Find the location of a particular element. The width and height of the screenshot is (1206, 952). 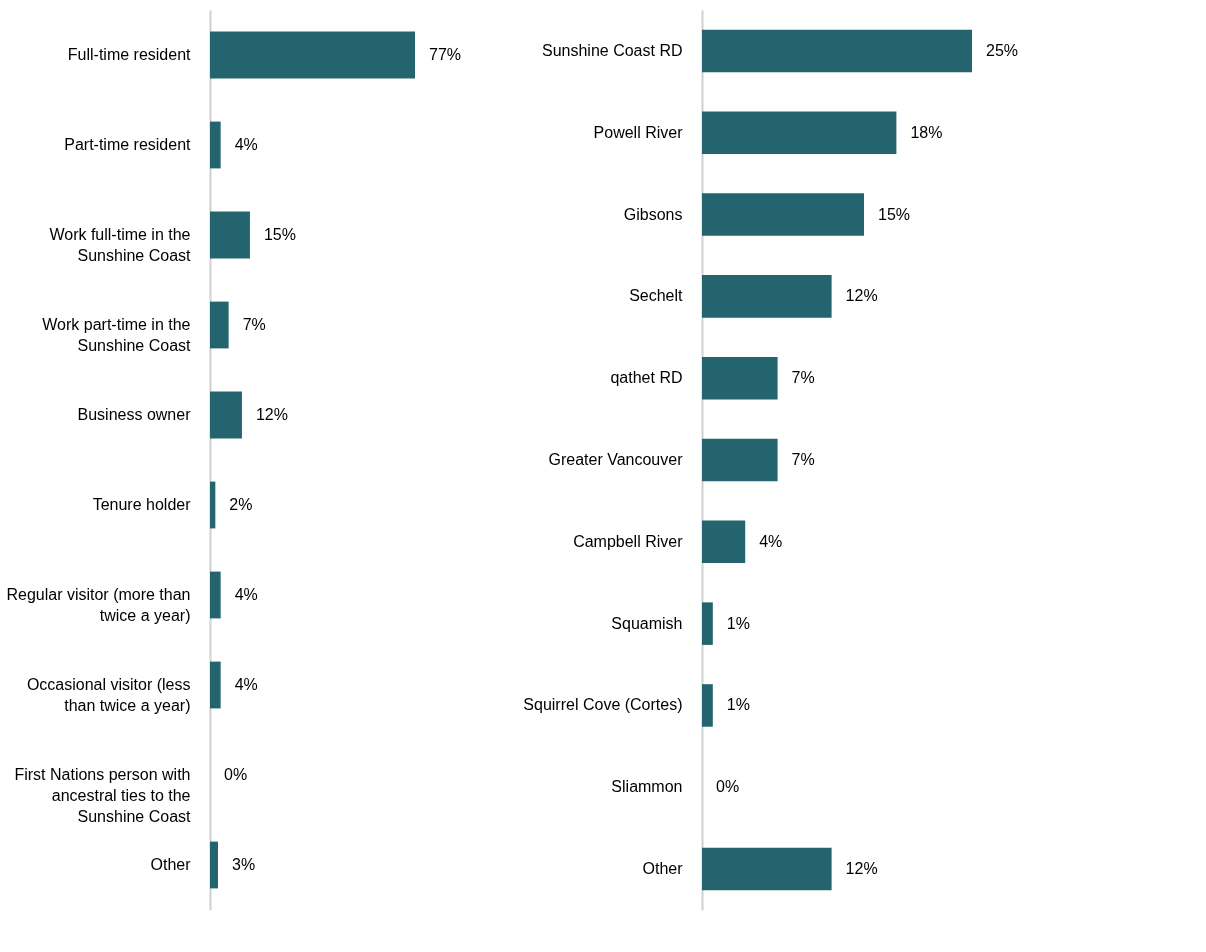

y-tick-label: Part-time resident is located at coordinates (128, 144).